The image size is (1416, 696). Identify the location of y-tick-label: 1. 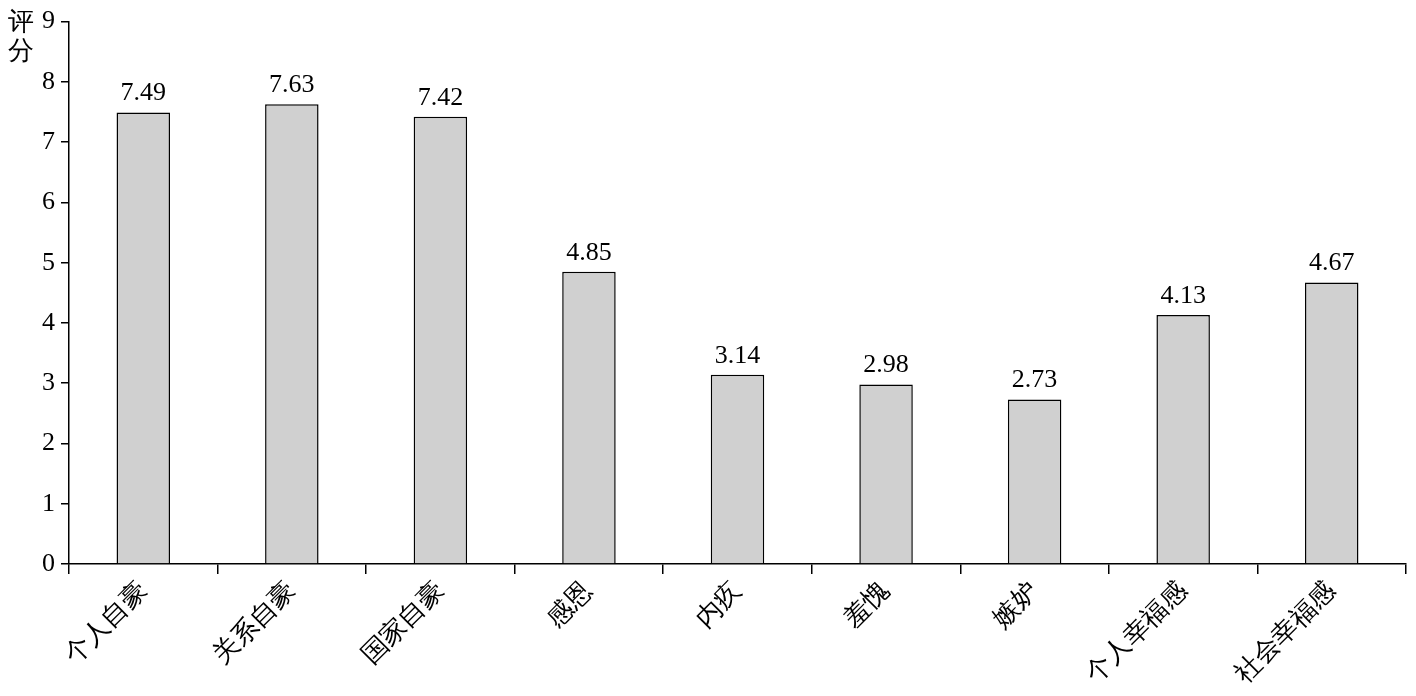
(48, 502).